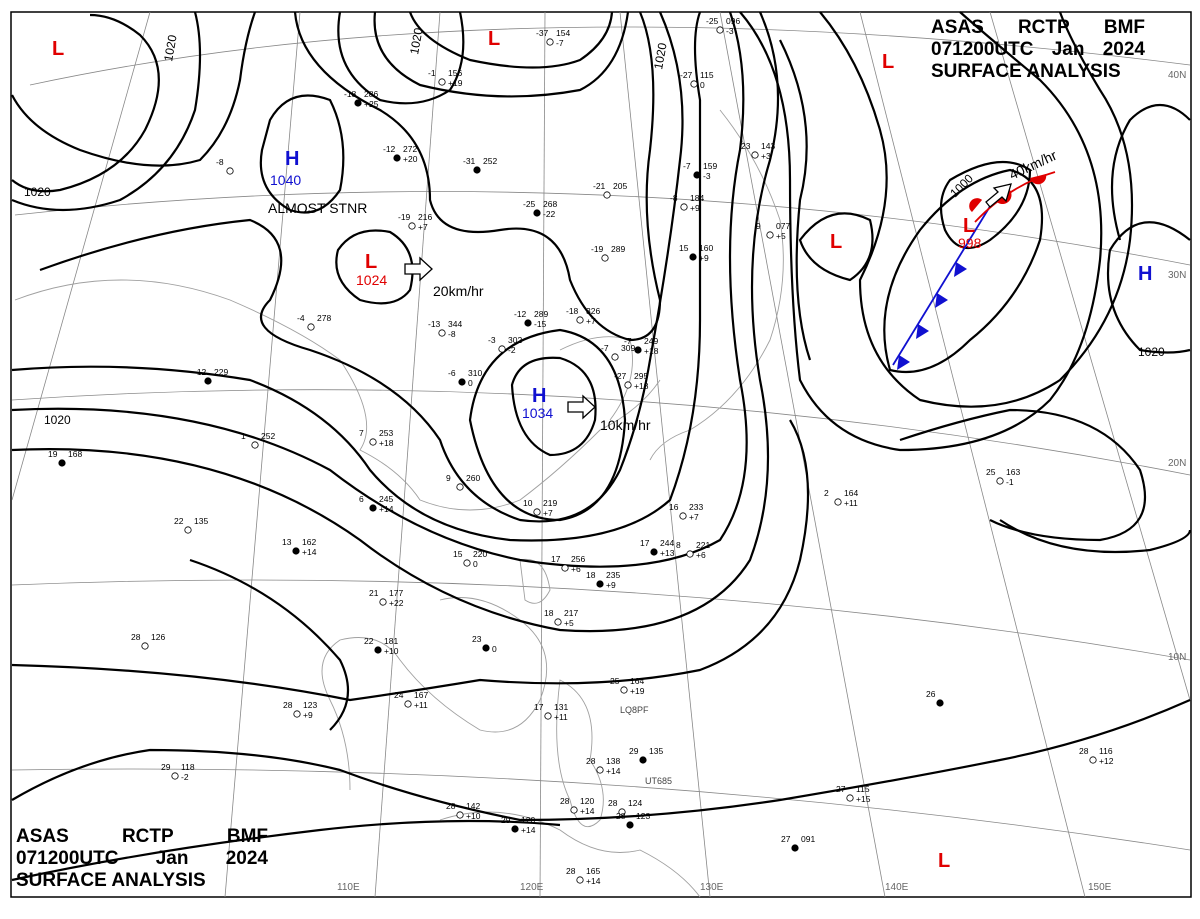 The height and width of the screenshot is (919, 1200). I want to click on station-plot: 23 0, so click(484, 644).